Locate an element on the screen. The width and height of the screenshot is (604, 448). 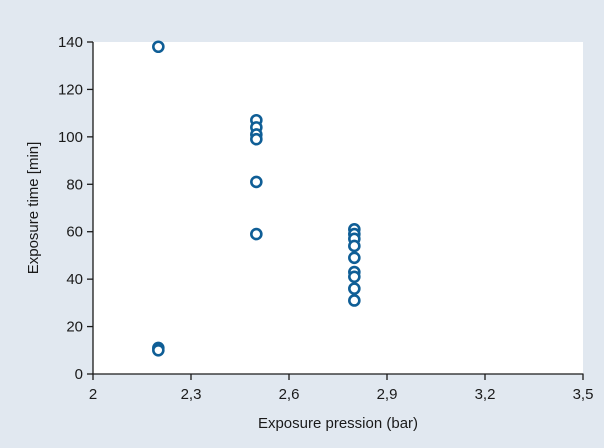
x-tick-label: 2,9 is located at coordinates (387, 394).